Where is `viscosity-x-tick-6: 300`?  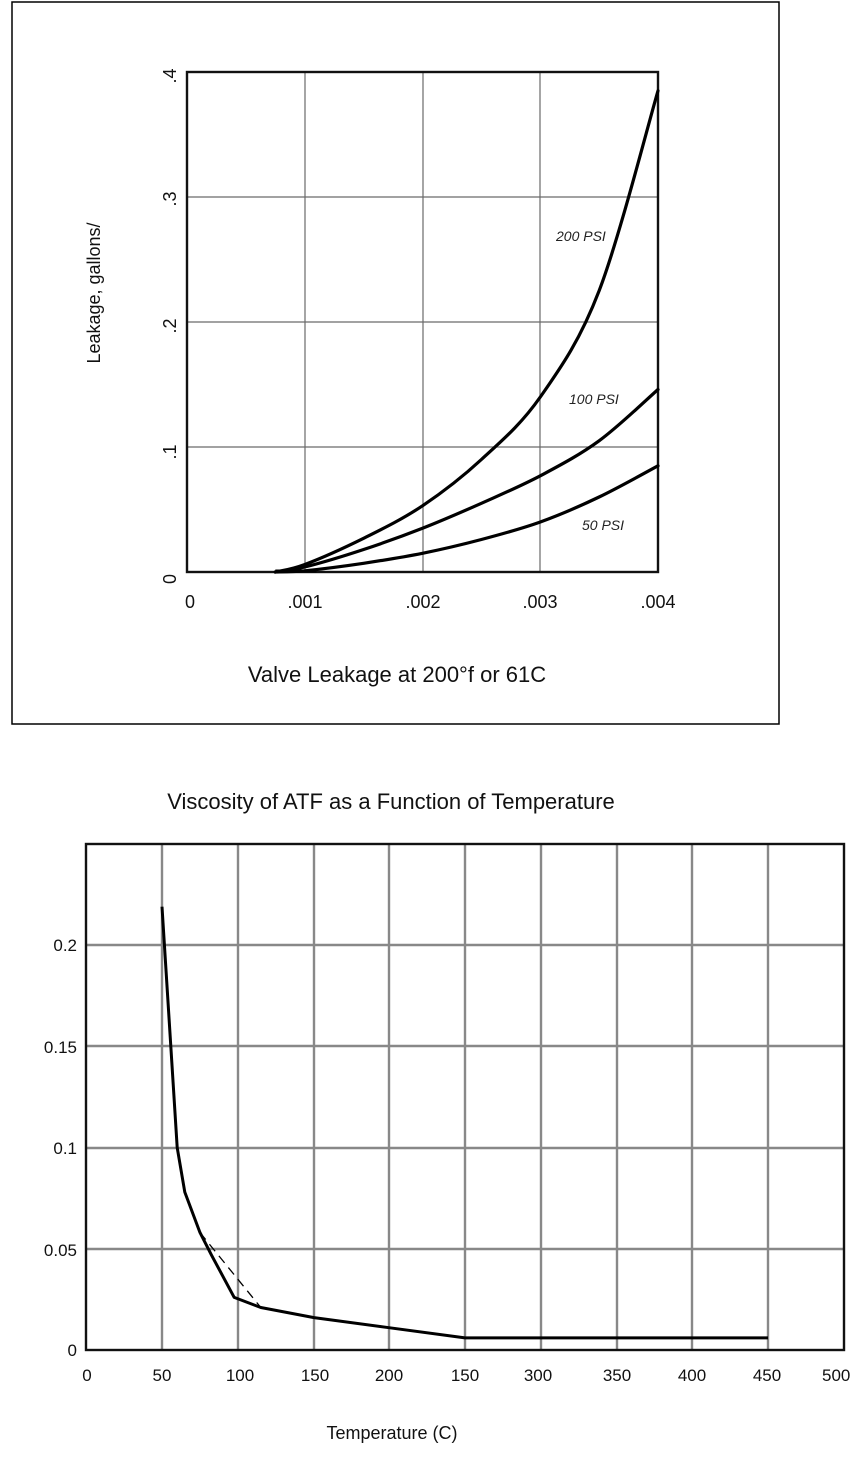 viscosity-x-tick-6: 300 is located at coordinates (538, 1375).